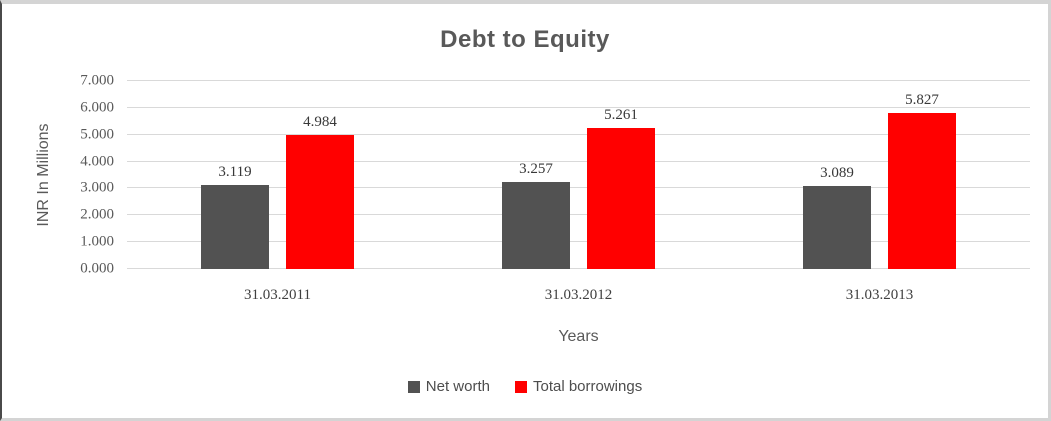  I want to click on y-tick-label: 3.000, so click(97, 187).